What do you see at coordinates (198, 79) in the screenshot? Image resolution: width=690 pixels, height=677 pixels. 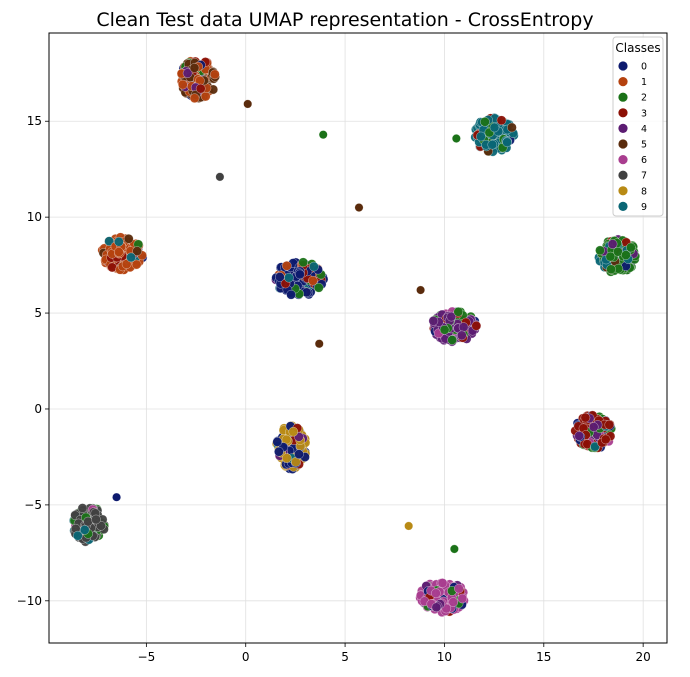 I see `cluster-top-left` at bounding box center [198, 79].